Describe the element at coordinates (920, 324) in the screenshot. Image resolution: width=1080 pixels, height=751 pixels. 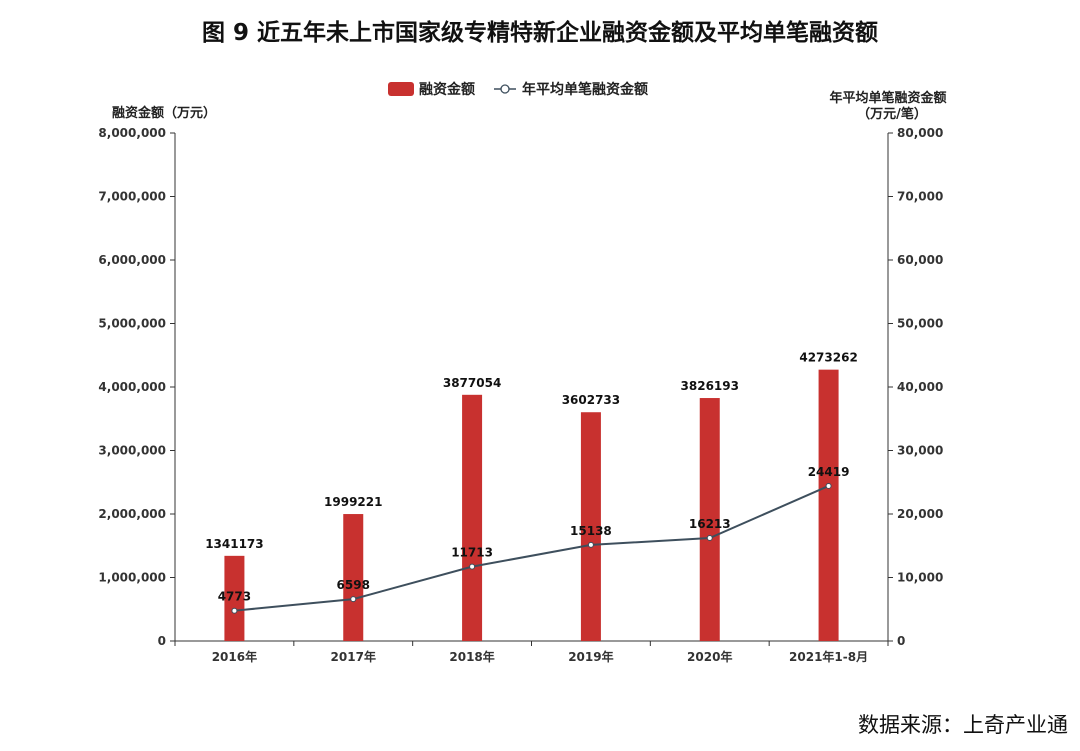
I see `y-tick-label-right: 50,000` at that location.